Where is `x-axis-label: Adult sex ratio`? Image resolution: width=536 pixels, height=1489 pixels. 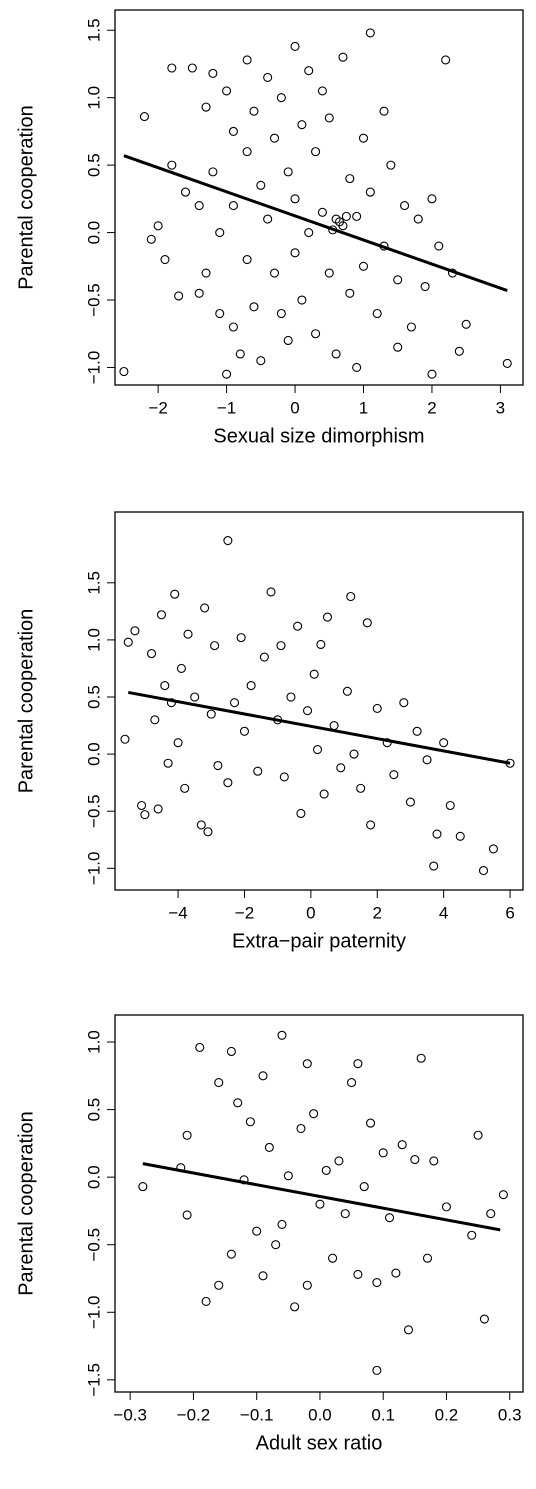
x-axis-label: Adult sex ratio is located at coordinates (319, 1443).